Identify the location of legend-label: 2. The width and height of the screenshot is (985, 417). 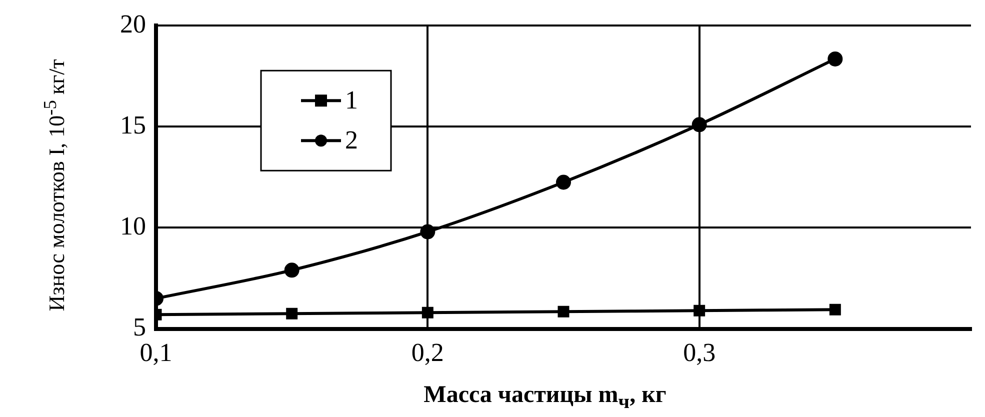
(351, 139).